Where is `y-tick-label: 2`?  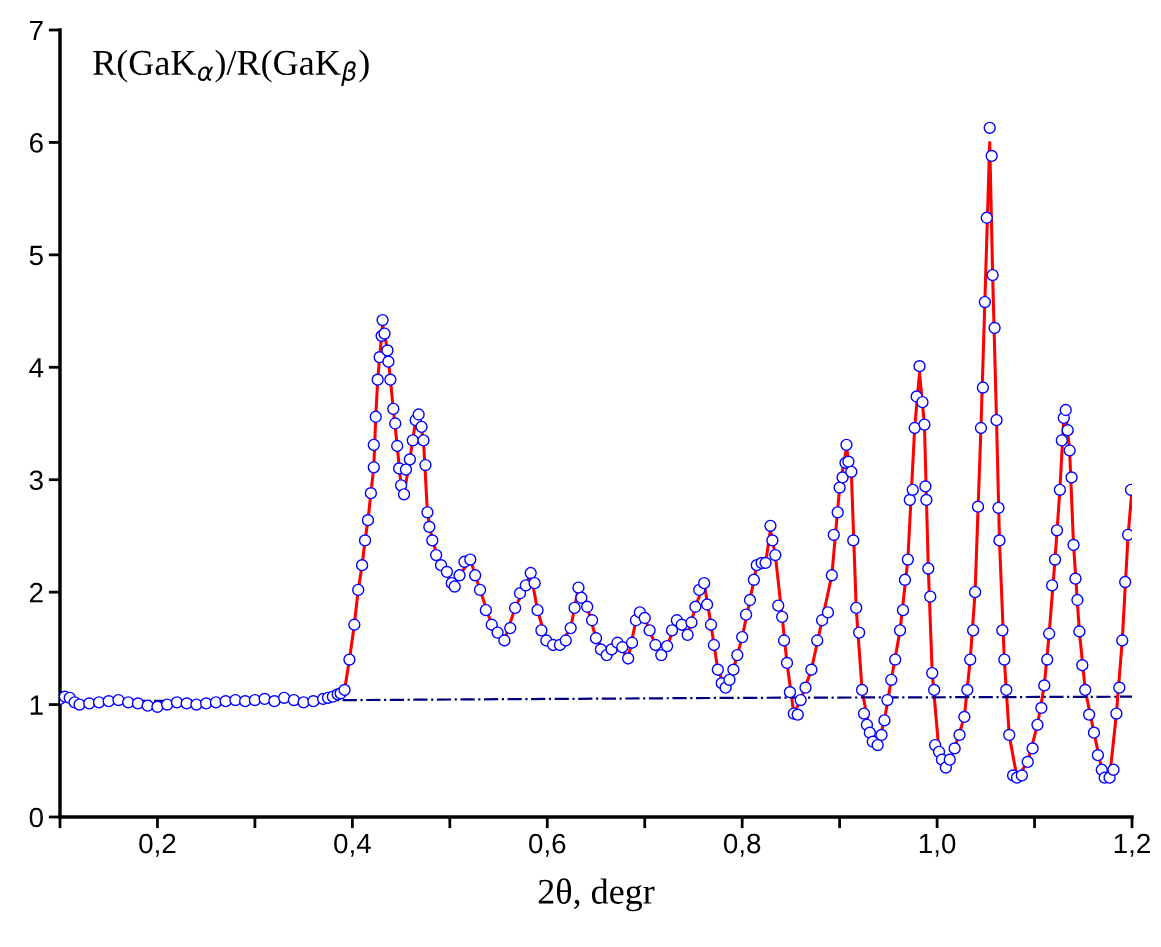 y-tick-label: 2 is located at coordinates (36, 592).